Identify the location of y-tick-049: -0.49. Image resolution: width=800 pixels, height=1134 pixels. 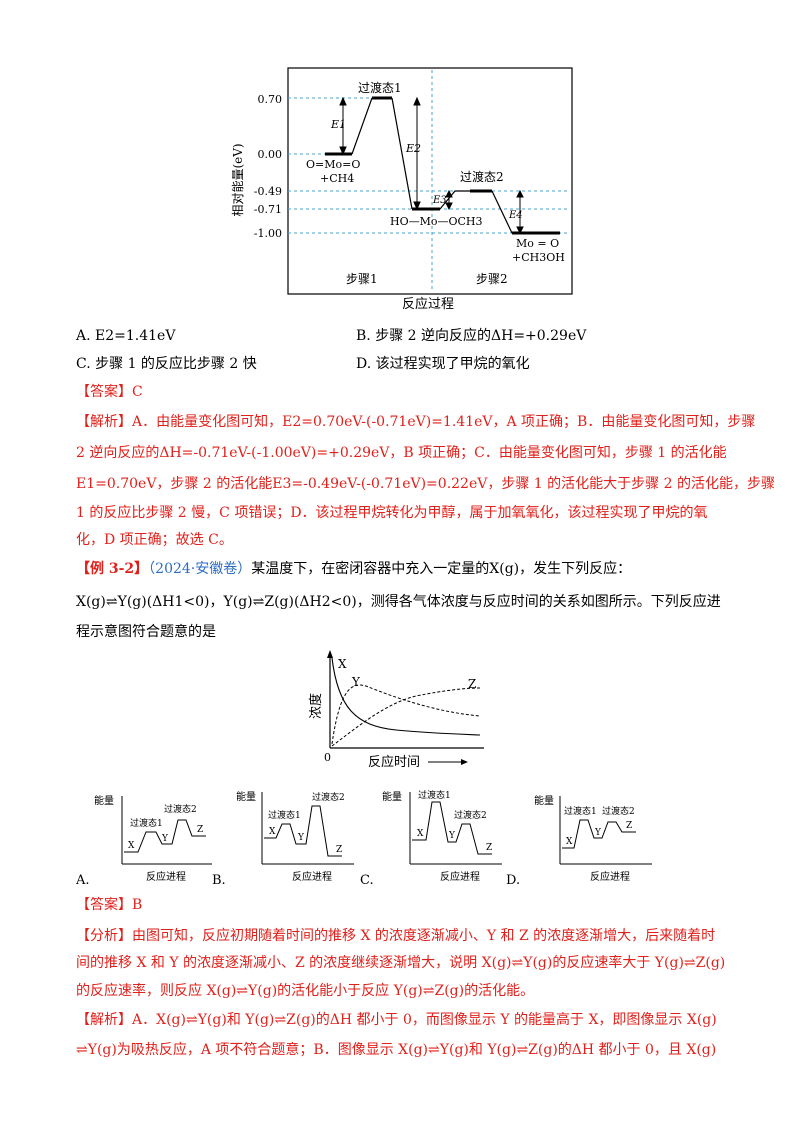
(268, 191).